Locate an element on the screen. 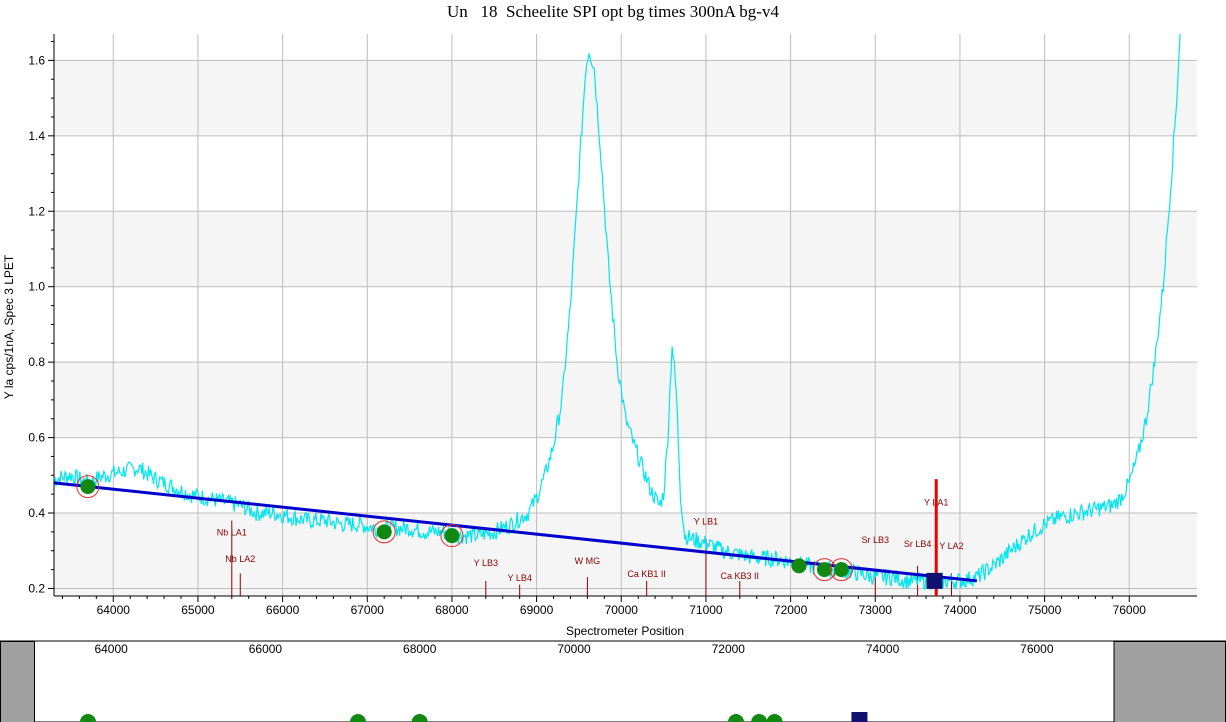 Image resolution: width=1226 pixels, height=722 pixels. x-tick-label: 65000 is located at coordinates (198, 610).